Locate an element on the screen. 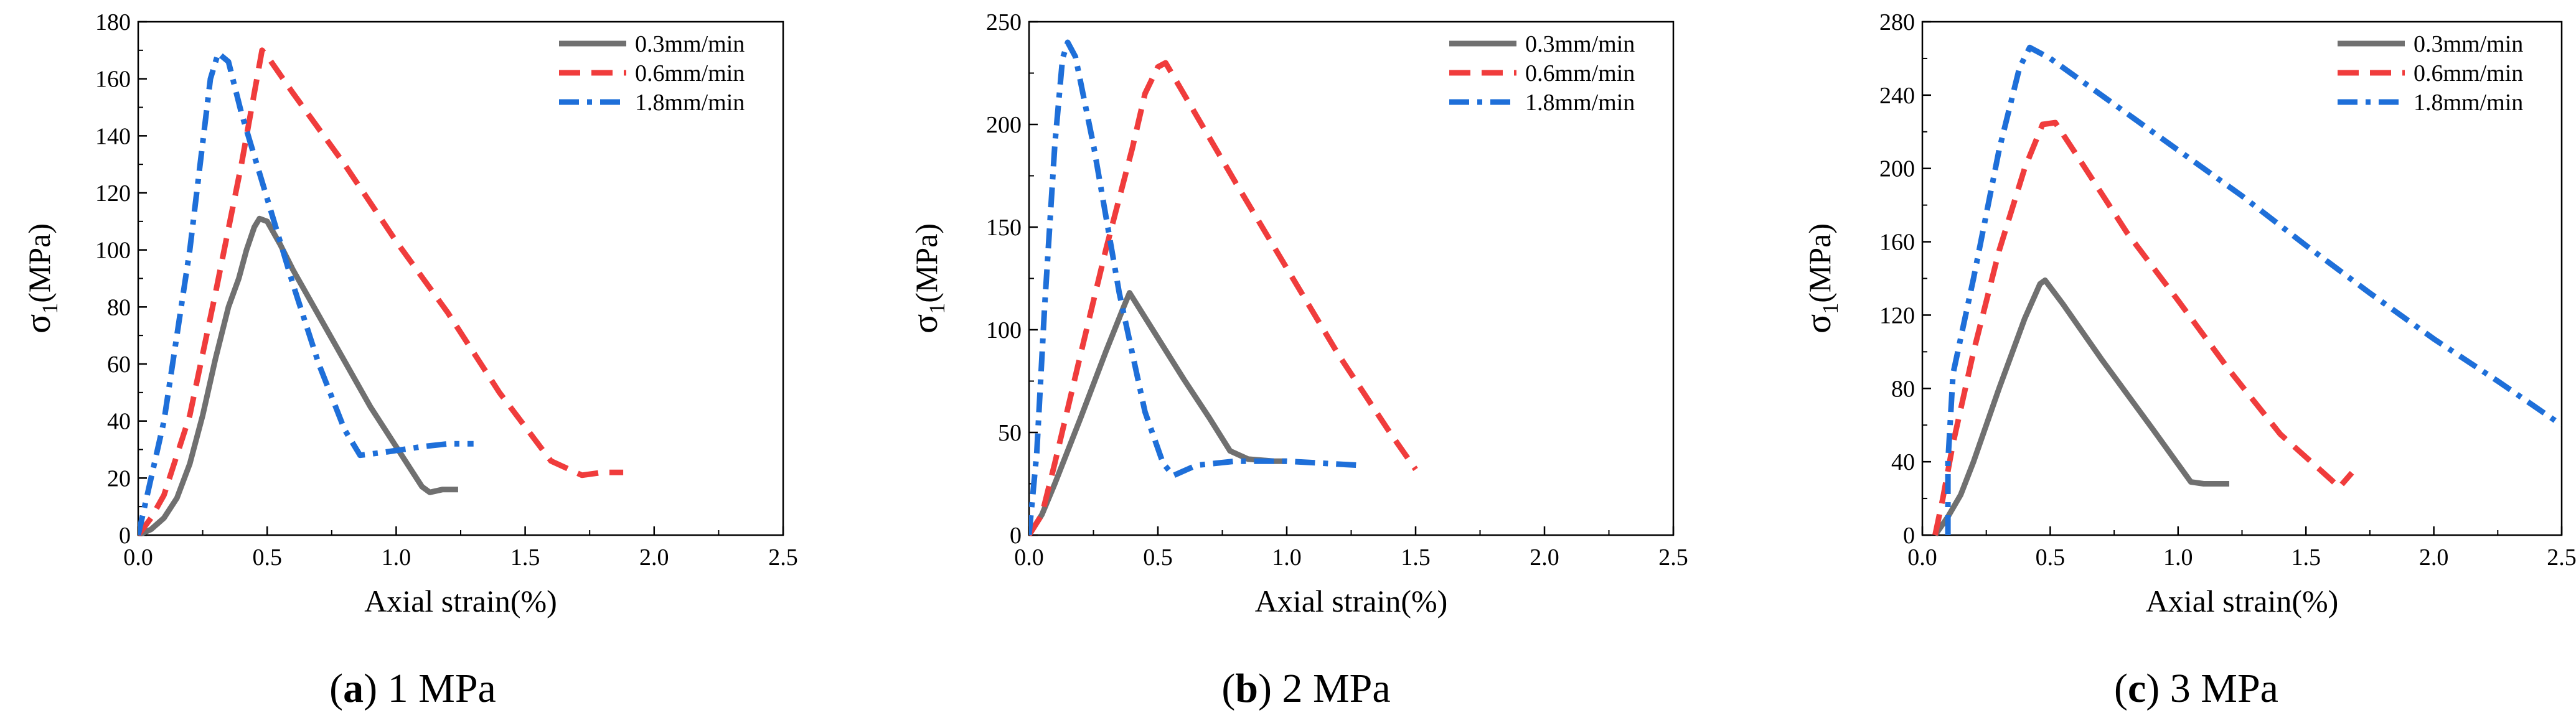  caption-letter: b is located at coordinates (1246, 689).